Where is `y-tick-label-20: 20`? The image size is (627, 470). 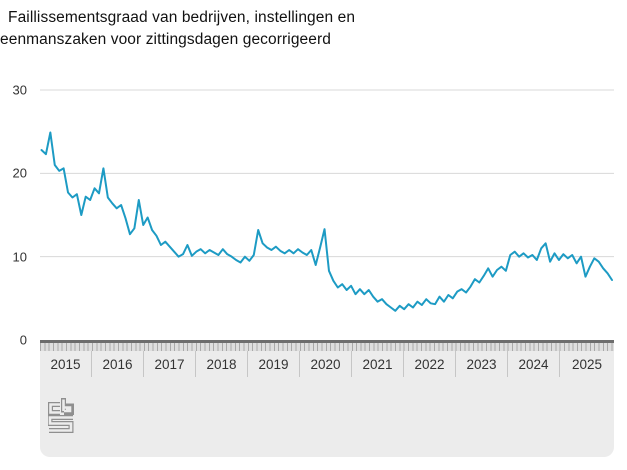
y-tick-label-20: 20 is located at coordinates (19, 173).